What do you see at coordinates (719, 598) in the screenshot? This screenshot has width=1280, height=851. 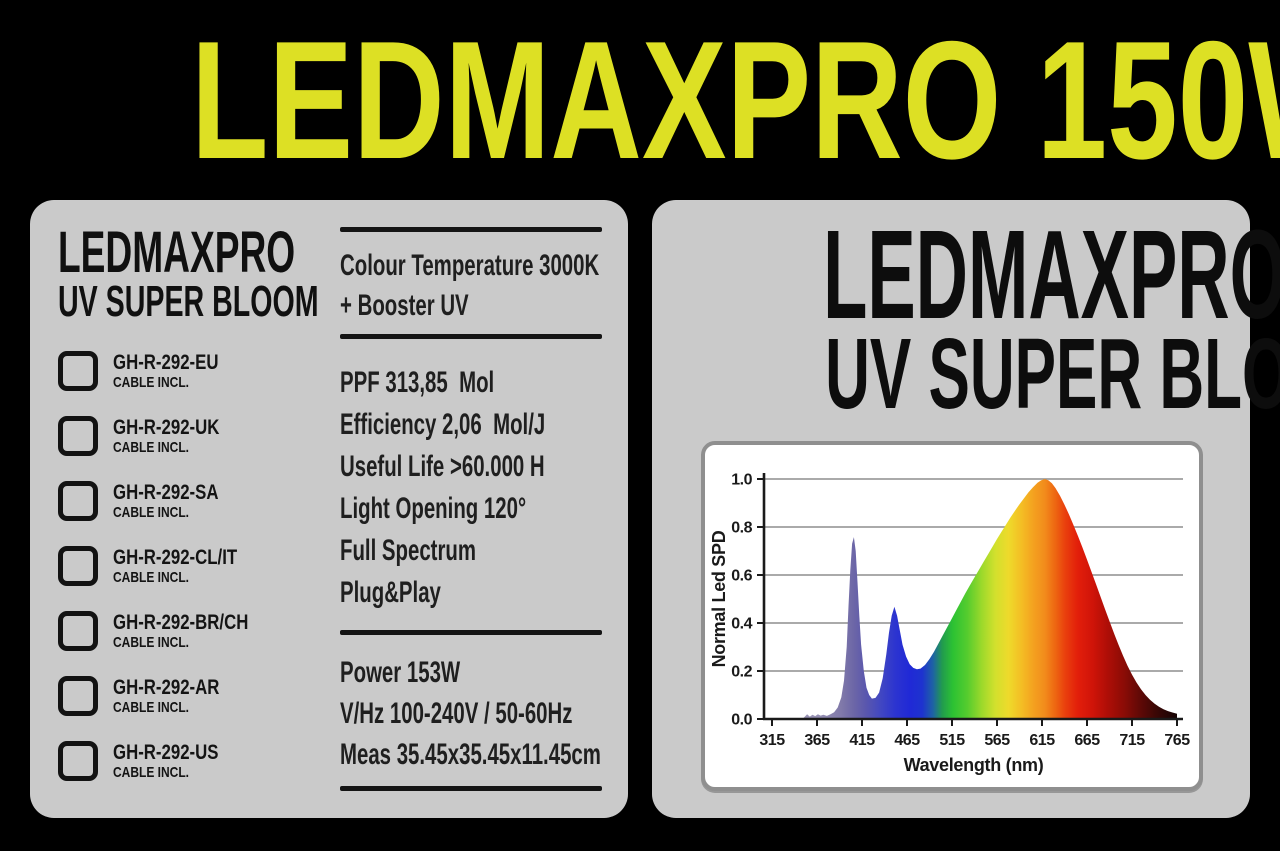 I see `svg-text: Normal Led SPD` at bounding box center [719, 598].